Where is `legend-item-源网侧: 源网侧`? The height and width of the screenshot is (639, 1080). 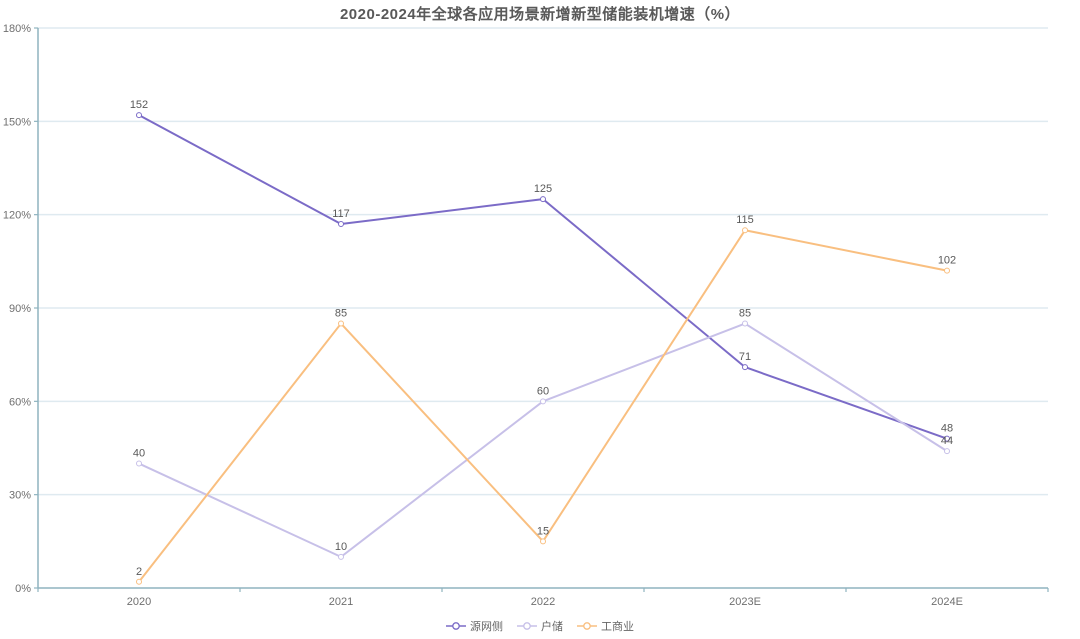 legend-item-源网侧: 源网侧 is located at coordinates (474, 626).